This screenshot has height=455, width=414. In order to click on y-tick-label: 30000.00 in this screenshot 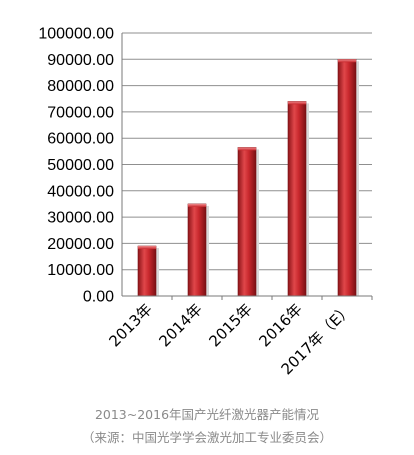, I will do `click(80, 218)`.